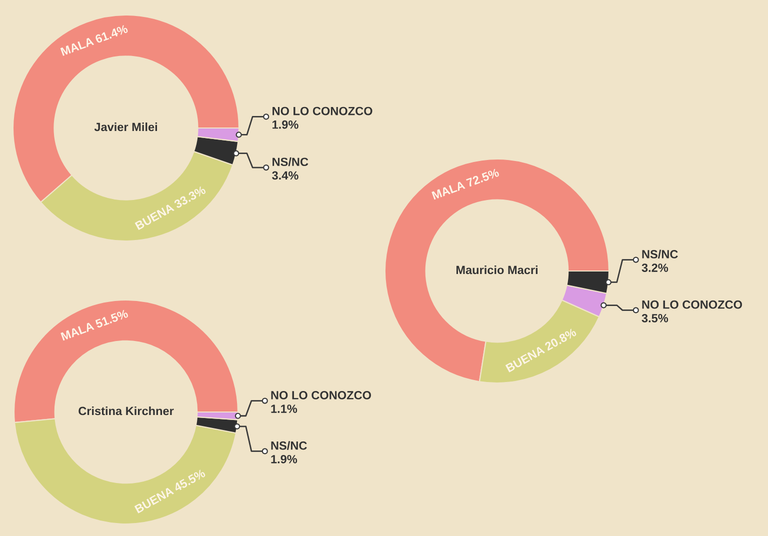 Image resolution: width=768 pixels, height=536 pixels. I want to click on slice-label: MALA 51.5%, so click(94, 325).